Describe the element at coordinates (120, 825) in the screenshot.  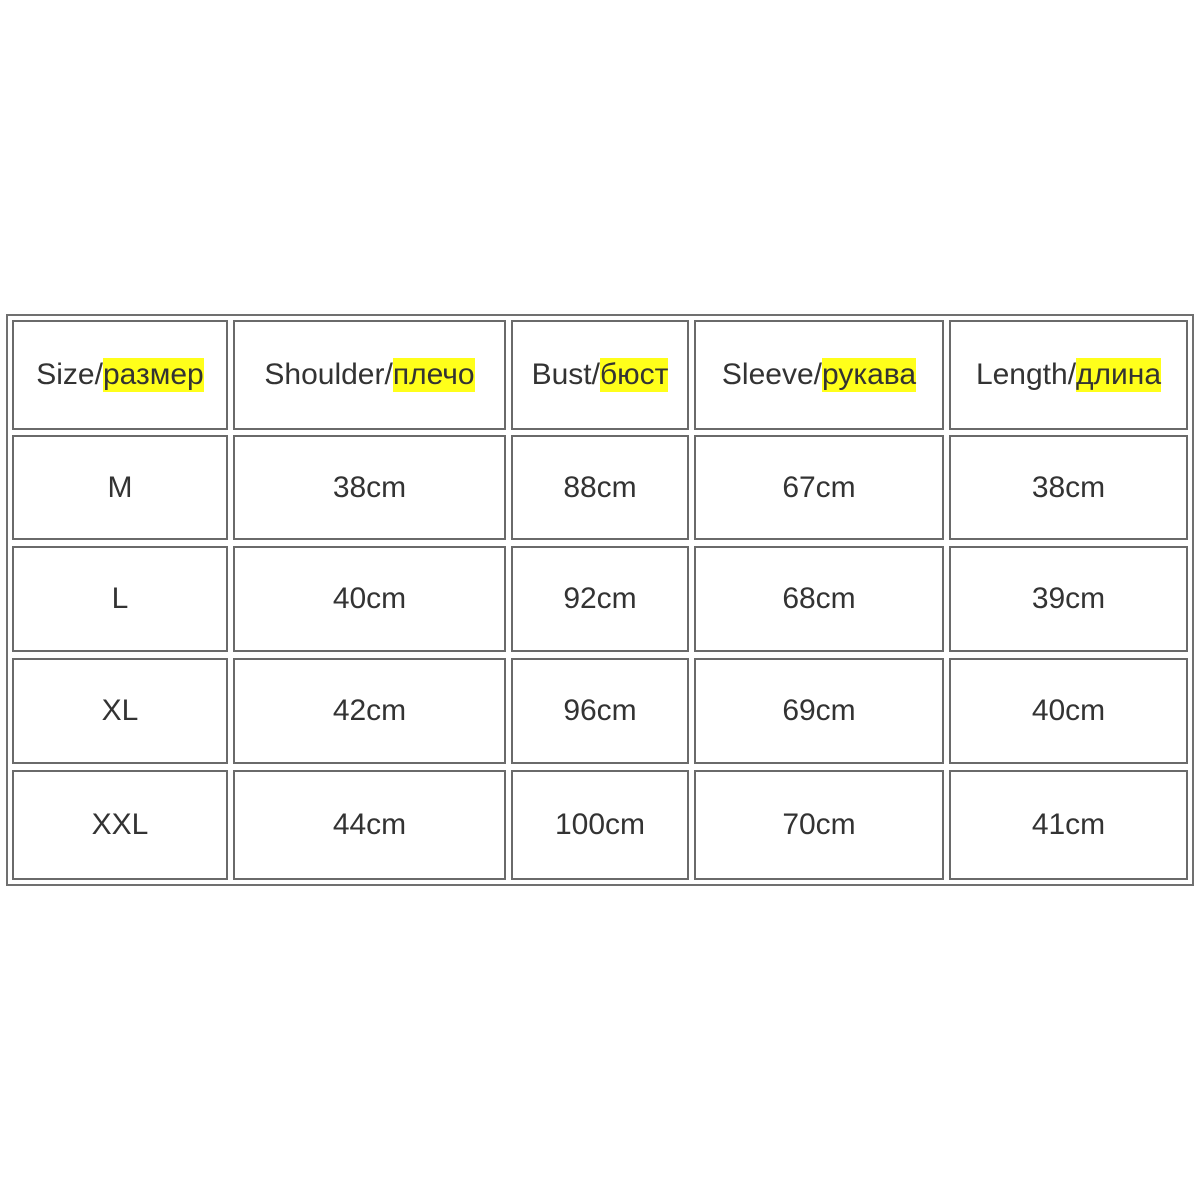
I see `data-cell: XXL` at that location.